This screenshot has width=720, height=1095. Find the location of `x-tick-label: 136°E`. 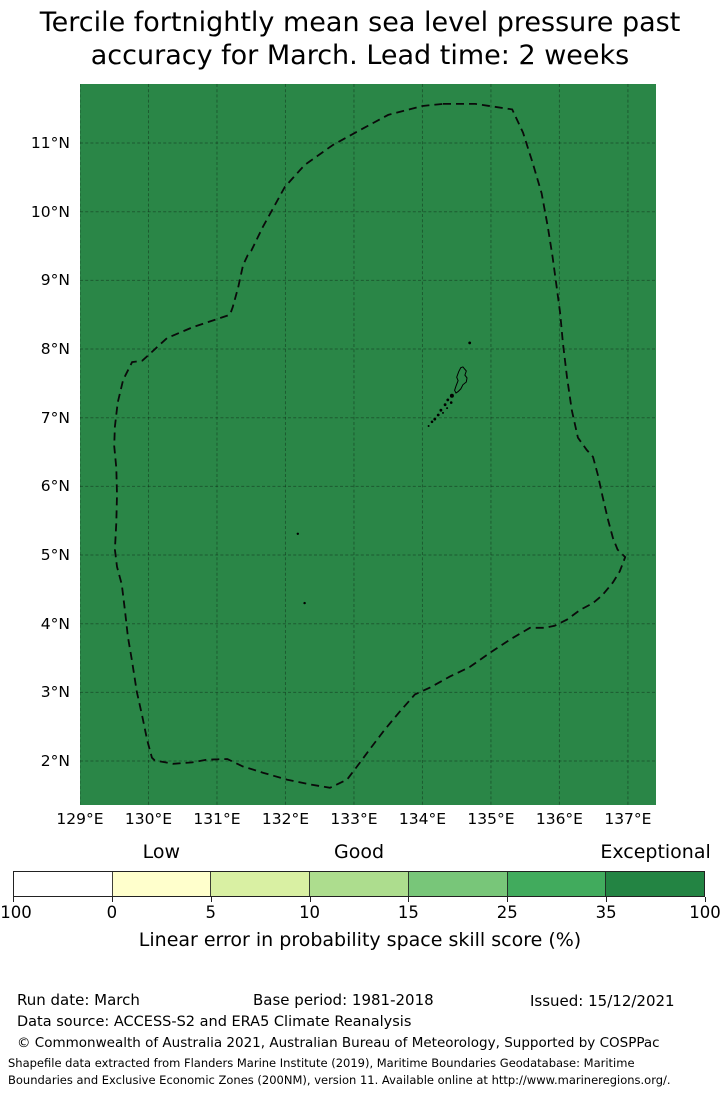

x-tick-label: 136°E is located at coordinates (559, 819).